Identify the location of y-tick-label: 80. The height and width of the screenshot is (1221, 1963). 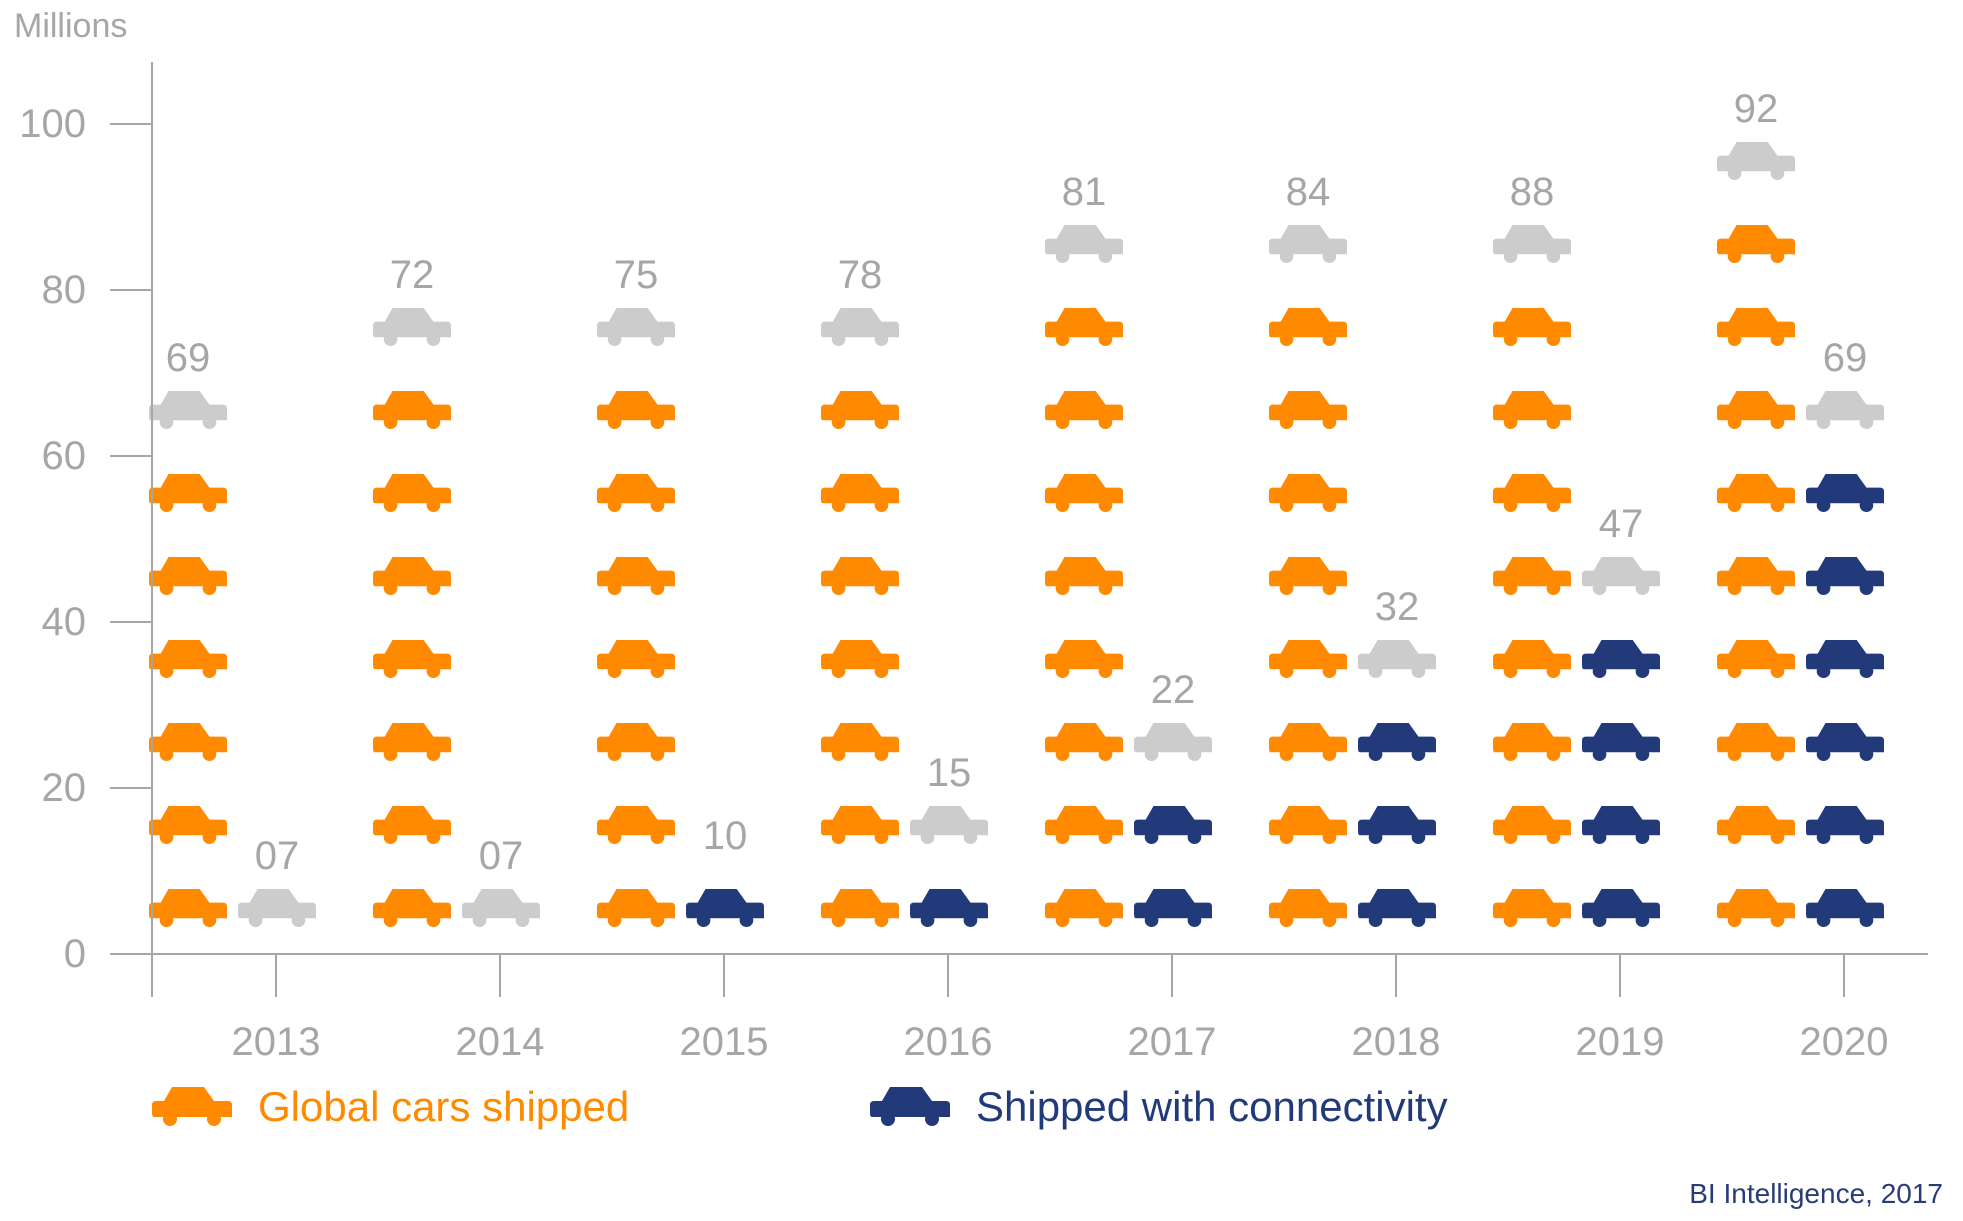
(64, 290).